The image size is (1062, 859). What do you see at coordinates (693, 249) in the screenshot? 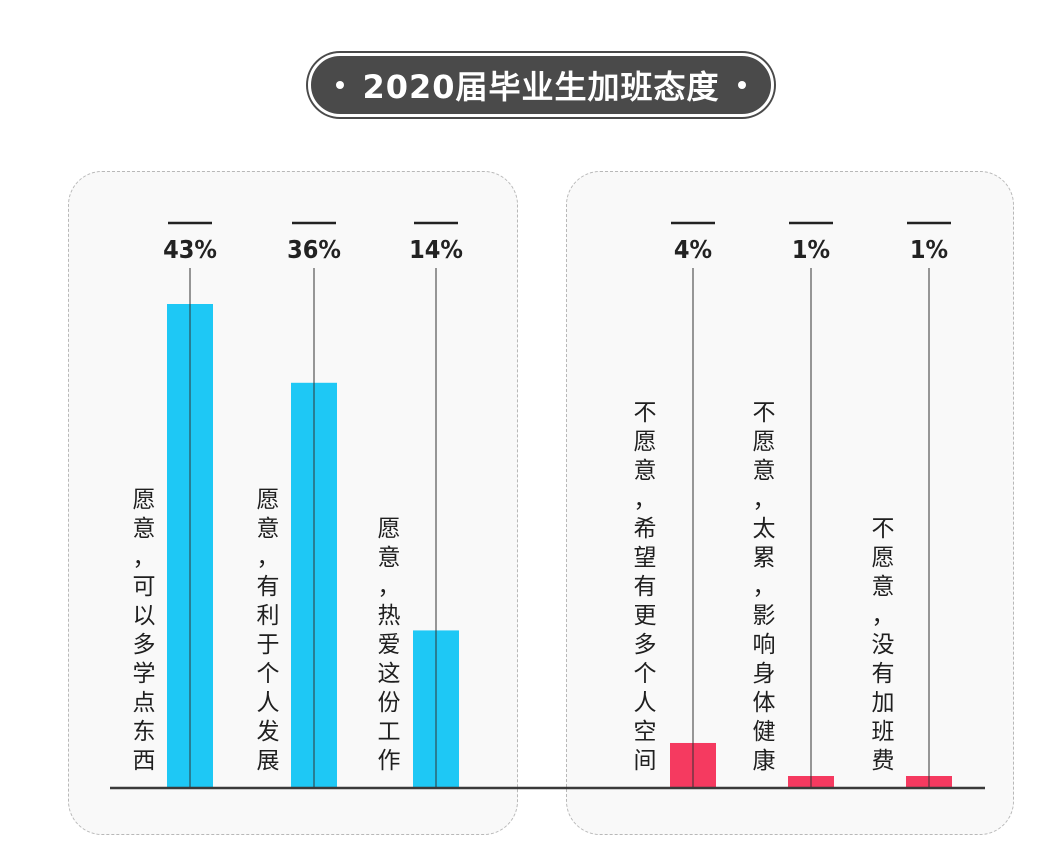
I see `value-label-3: 4%` at bounding box center [693, 249].